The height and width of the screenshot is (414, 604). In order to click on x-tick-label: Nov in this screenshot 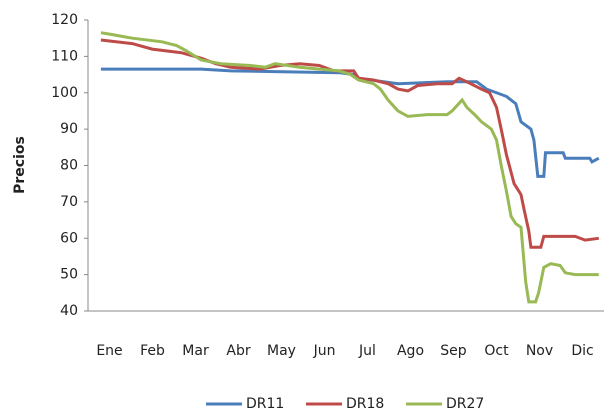, I will do `click(539, 351)`.